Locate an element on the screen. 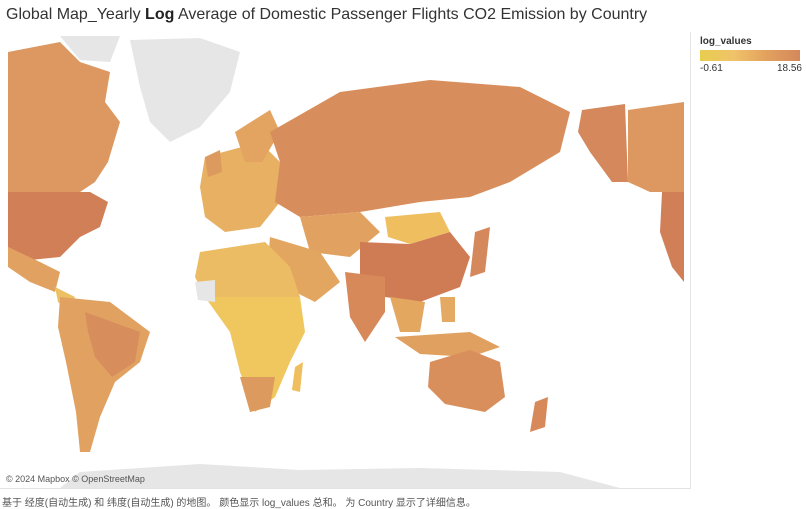 The width and height of the screenshot is (806, 509). japan is located at coordinates (480, 252).